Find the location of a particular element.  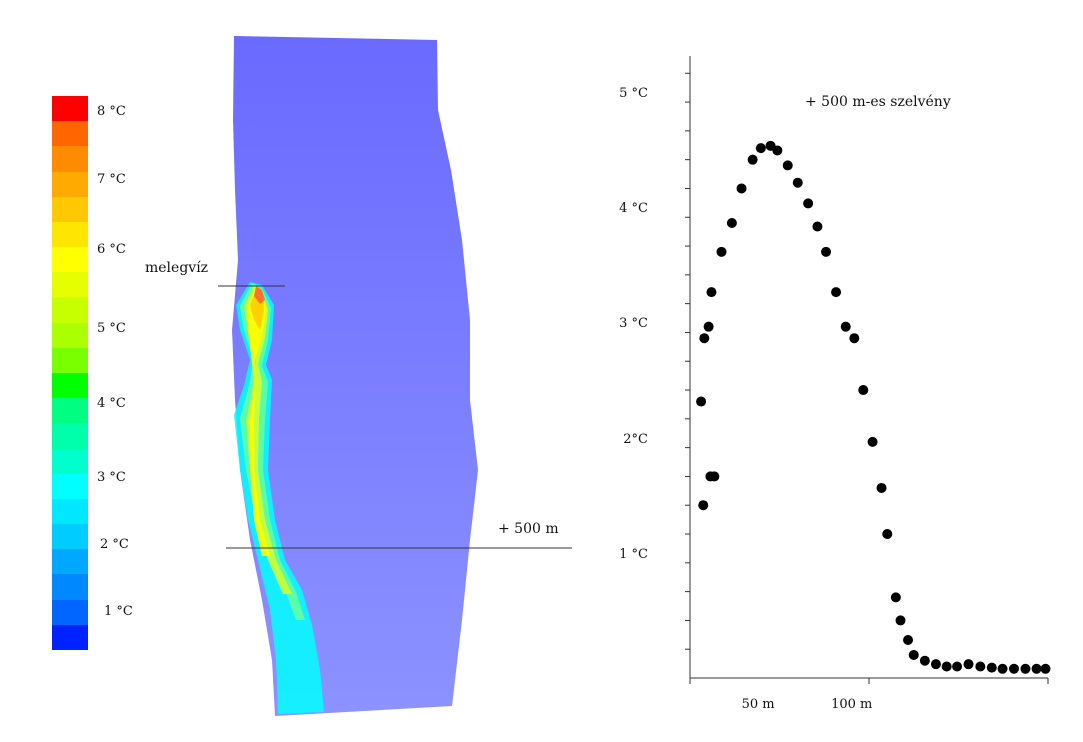

colorbar-label: 1 °C is located at coordinates (118, 611).